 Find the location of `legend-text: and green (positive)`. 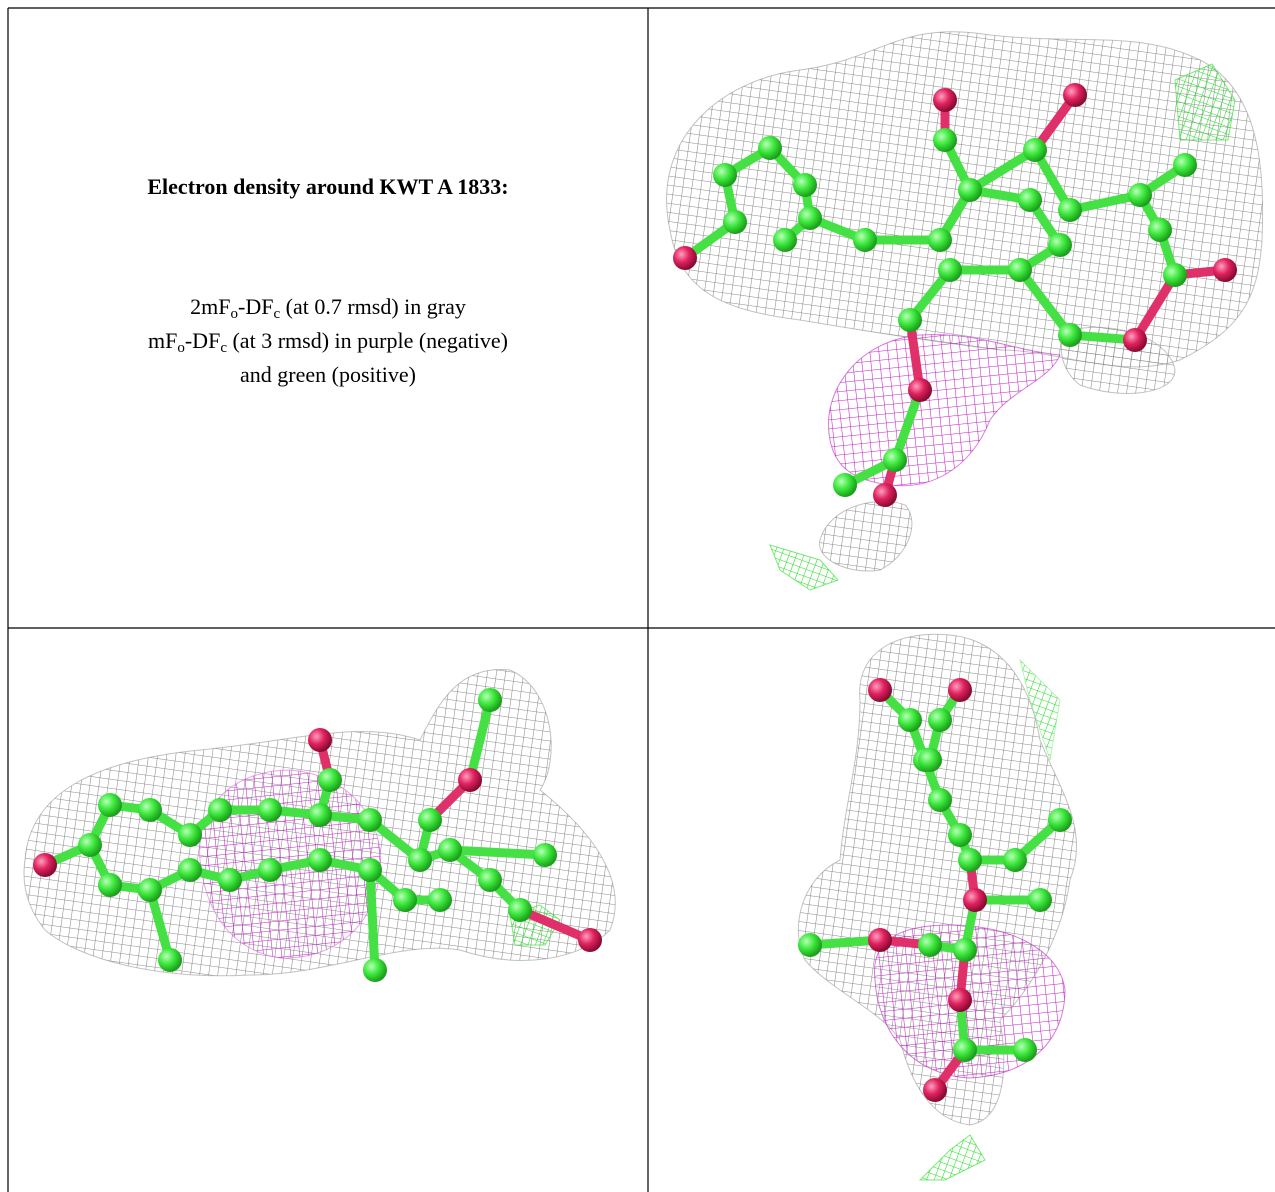

legend-text: and green (positive) is located at coordinates (328, 374).